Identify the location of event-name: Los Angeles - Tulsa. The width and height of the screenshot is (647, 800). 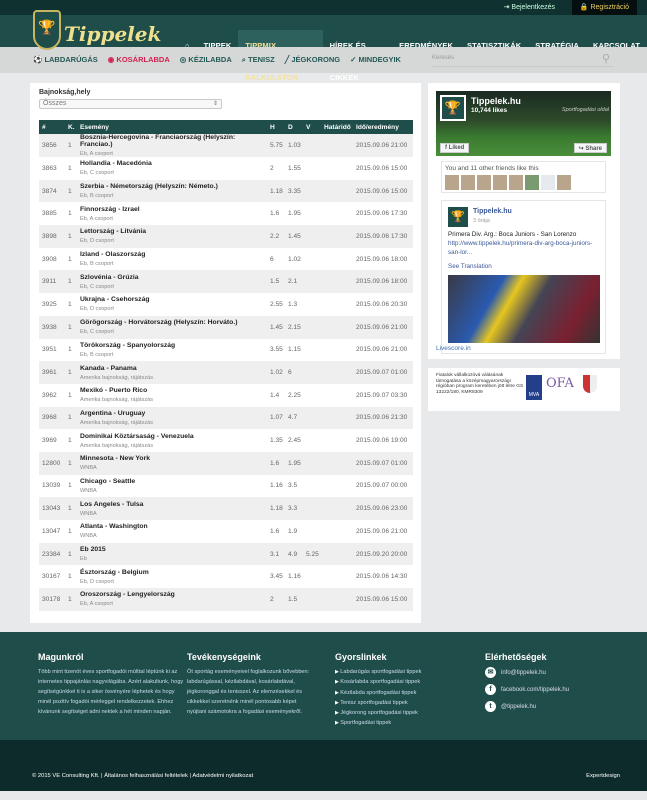
(112, 504).